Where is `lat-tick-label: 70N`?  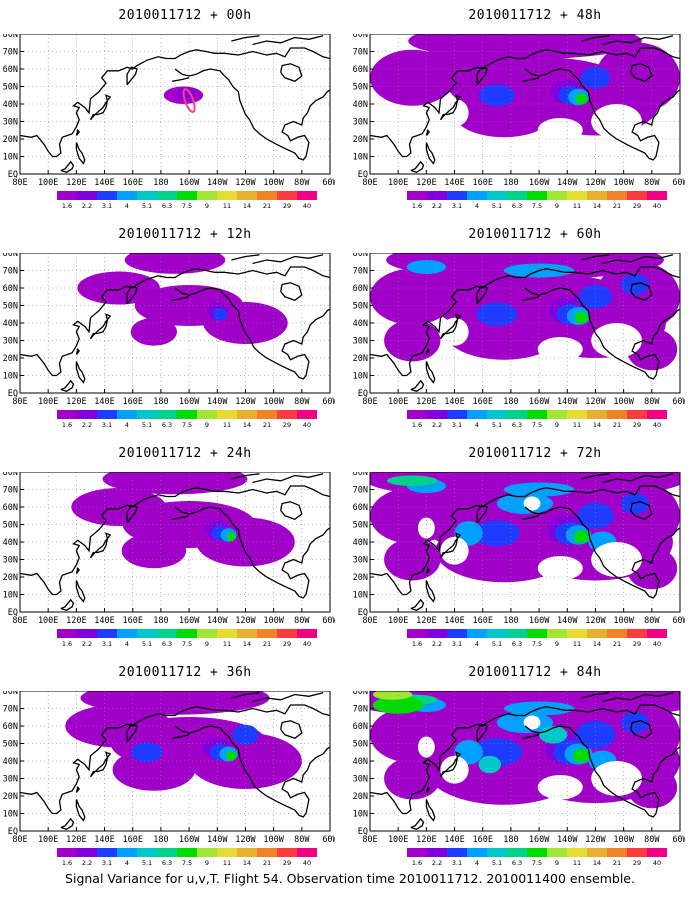
lat-tick-label: 70N is located at coordinates (10, 491).